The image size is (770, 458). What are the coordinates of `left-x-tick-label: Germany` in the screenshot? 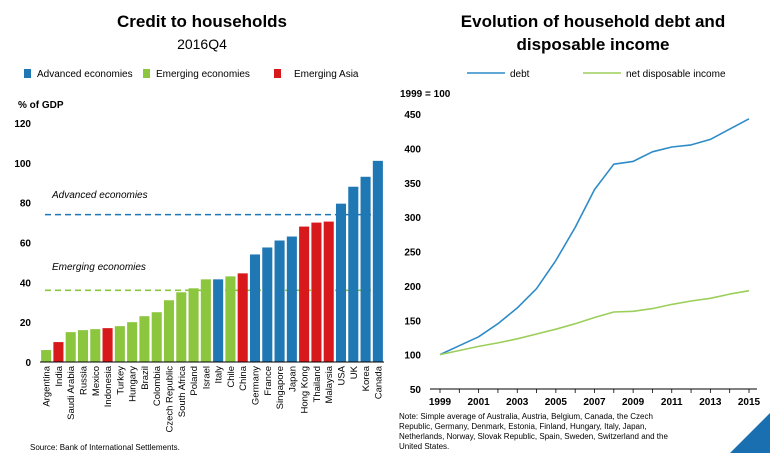 It's located at (256, 385).